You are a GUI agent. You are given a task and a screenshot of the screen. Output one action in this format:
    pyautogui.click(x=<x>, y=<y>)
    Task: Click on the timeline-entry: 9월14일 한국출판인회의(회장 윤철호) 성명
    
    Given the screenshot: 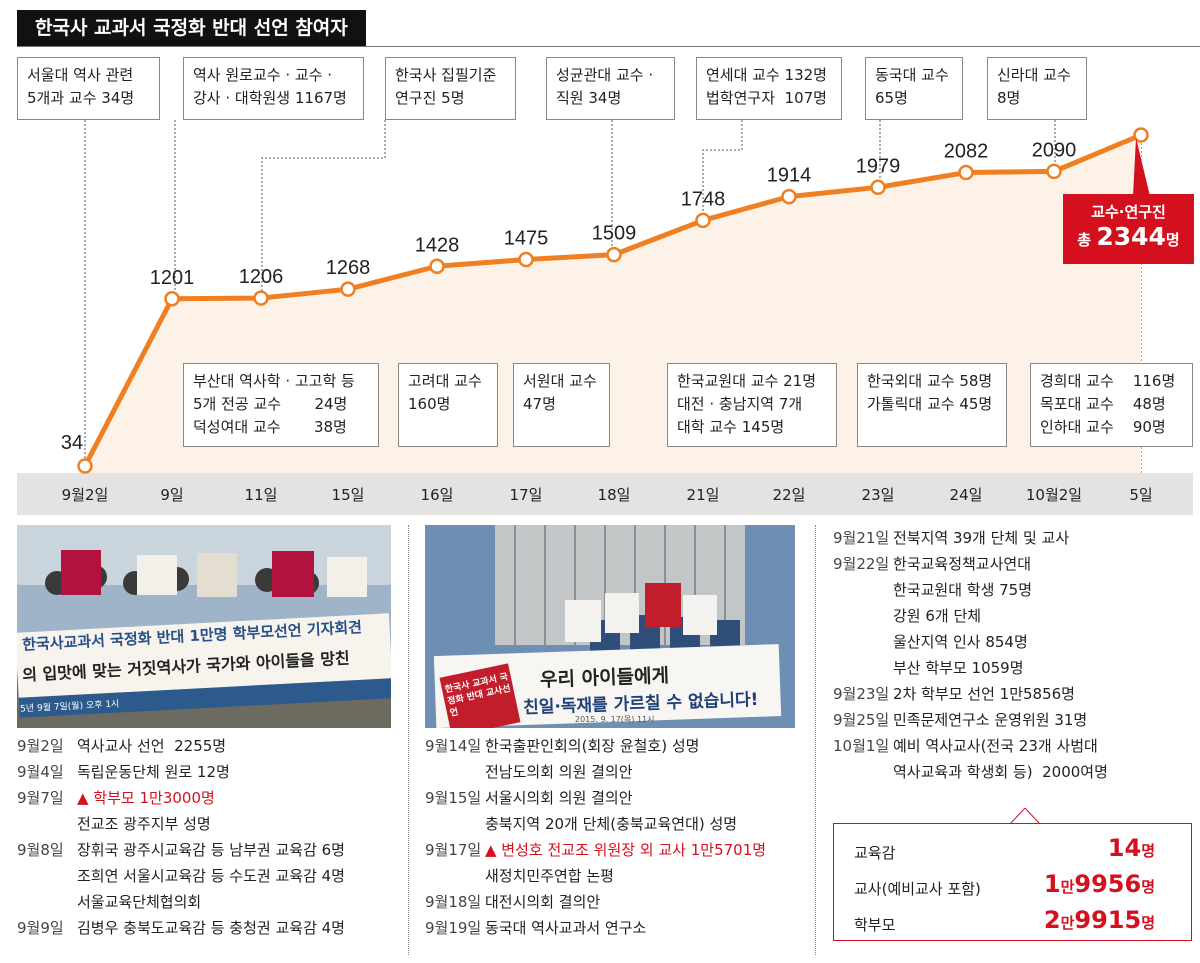 What is the action you would take?
    pyautogui.click(x=615, y=746)
    